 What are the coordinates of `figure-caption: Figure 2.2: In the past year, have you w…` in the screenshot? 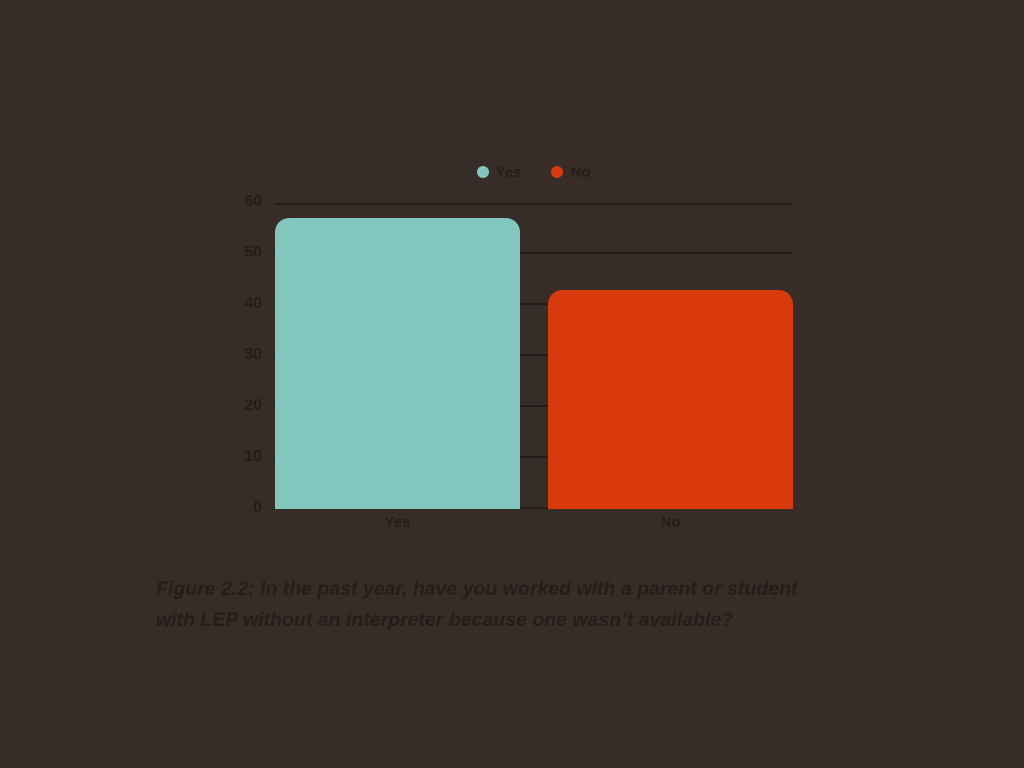 It's located at (476, 605).